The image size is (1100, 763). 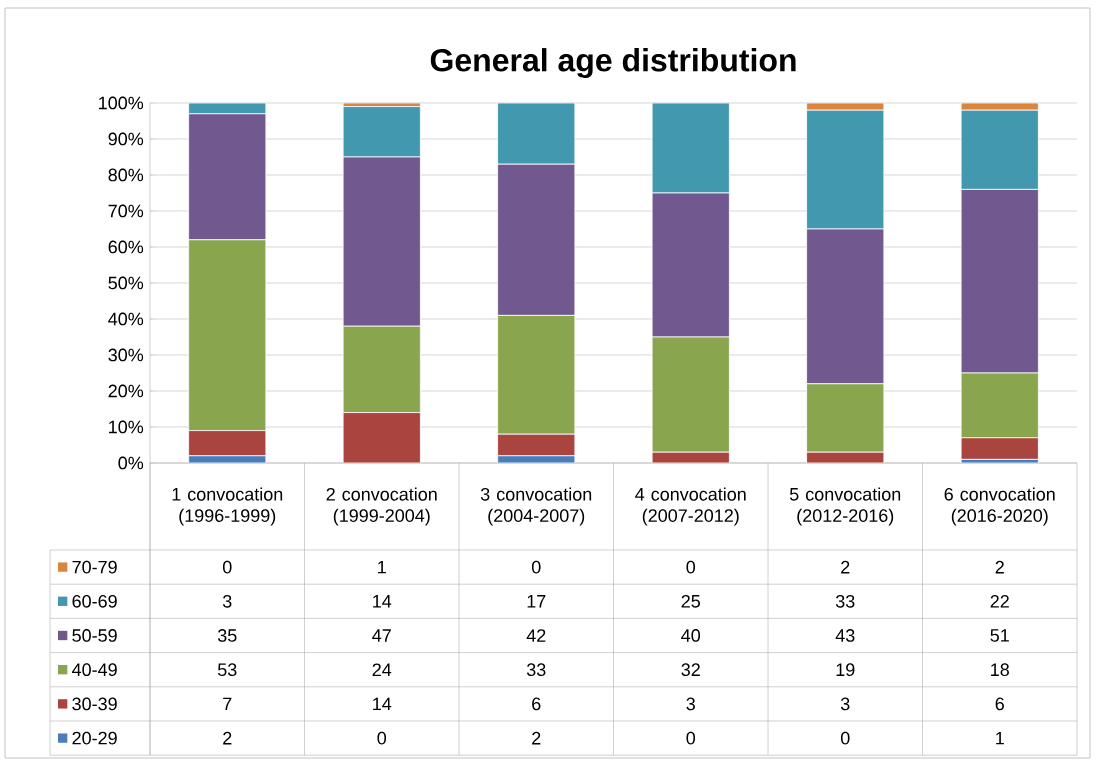 What do you see at coordinates (381, 635) in the screenshot?
I see `data-label: 47` at bounding box center [381, 635].